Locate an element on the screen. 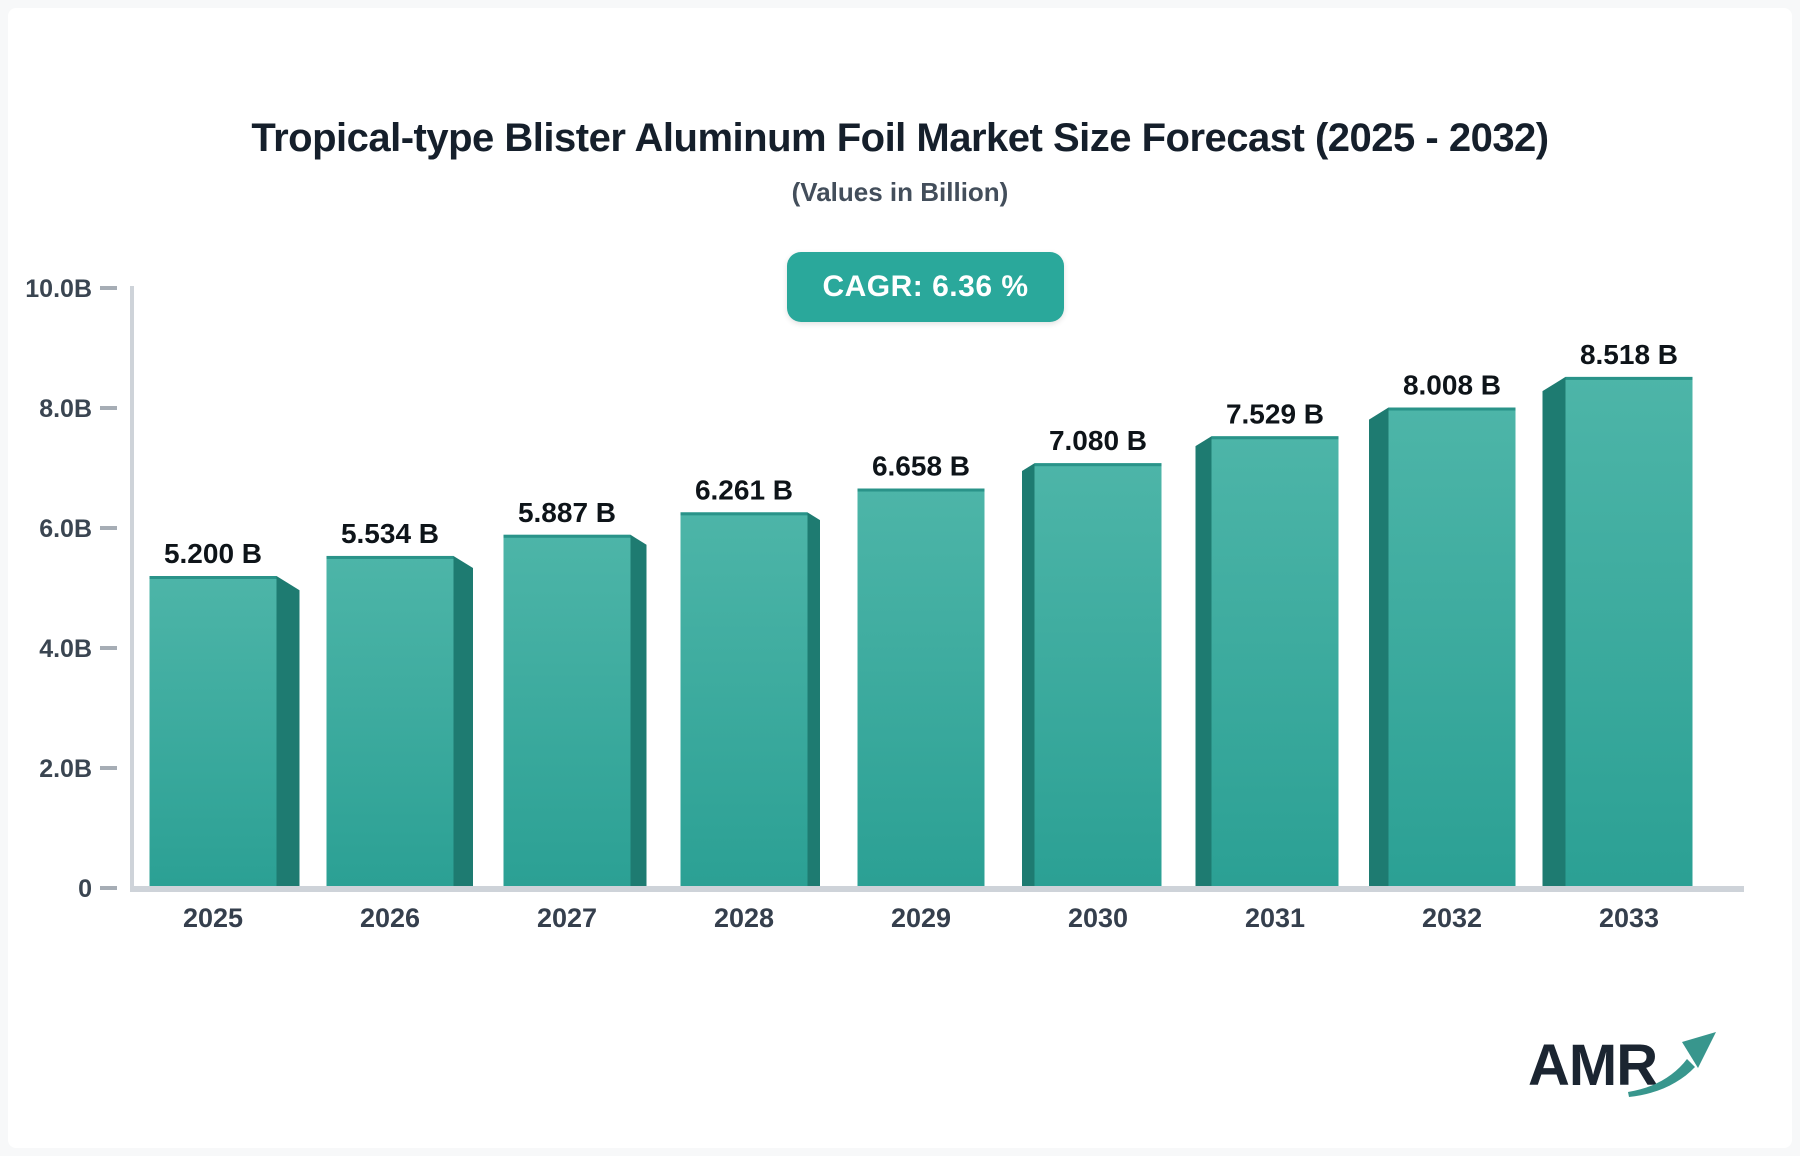 Image resolution: width=1800 pixels, height=1156 pixels. bar-top-edge-2027 is located at coordinates (567, 536).